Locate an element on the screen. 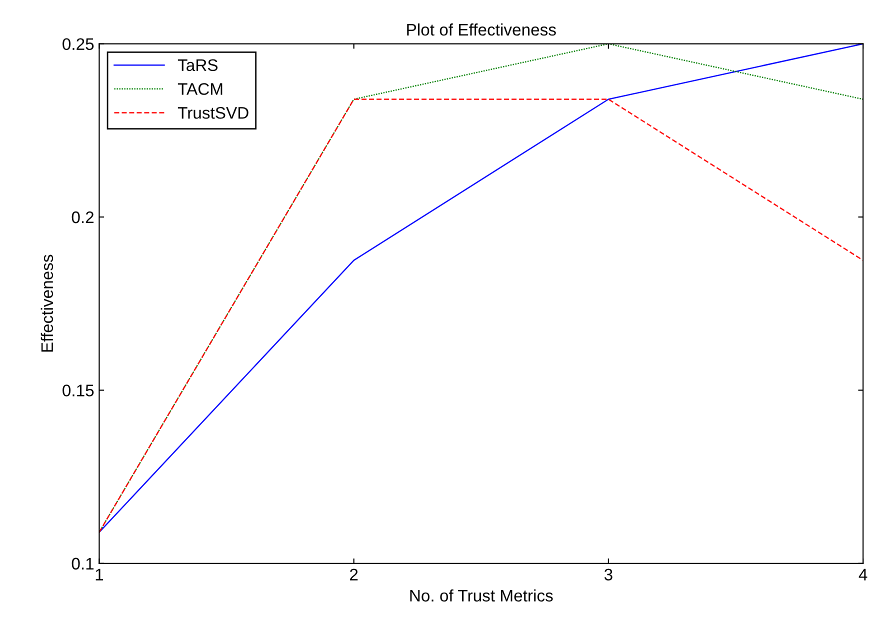 This screenshot has width=878, height=626. y-tick-label: 0.15 is located at coordinates (78, 390).